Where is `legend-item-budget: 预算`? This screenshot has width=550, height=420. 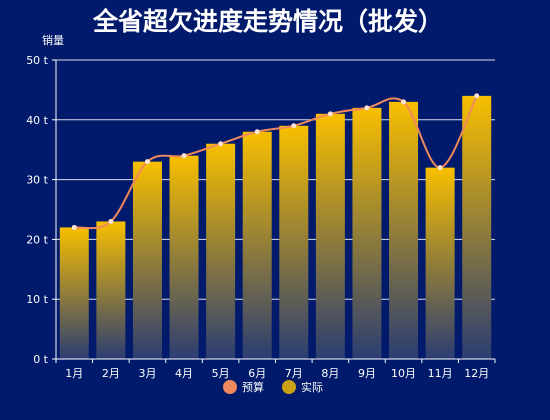
legend-item-budget: 预算 is located at coordinates (243, 387).